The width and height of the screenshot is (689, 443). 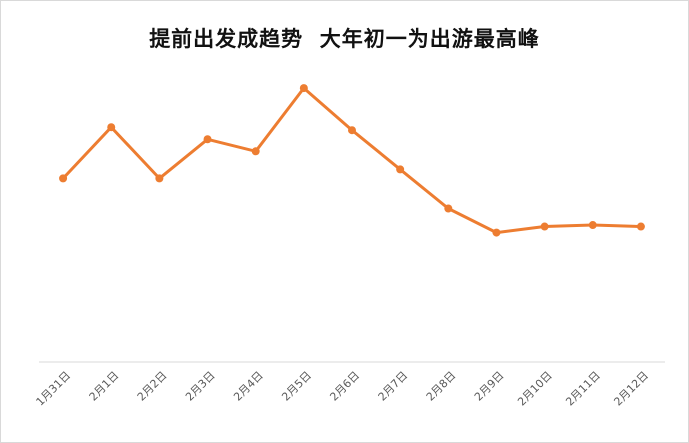 What do you see at coordinates (54, 389) in the screenshot?
I see `x-tick-label: 1月31日` at bounding box center [54, 389].